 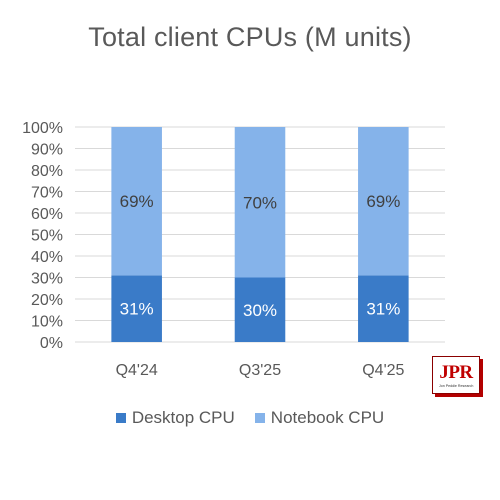 What do you see at coordinates (47, 257) in the screenshot?
I see `y-tick-label: 40%` at bounding box center [47, 257].